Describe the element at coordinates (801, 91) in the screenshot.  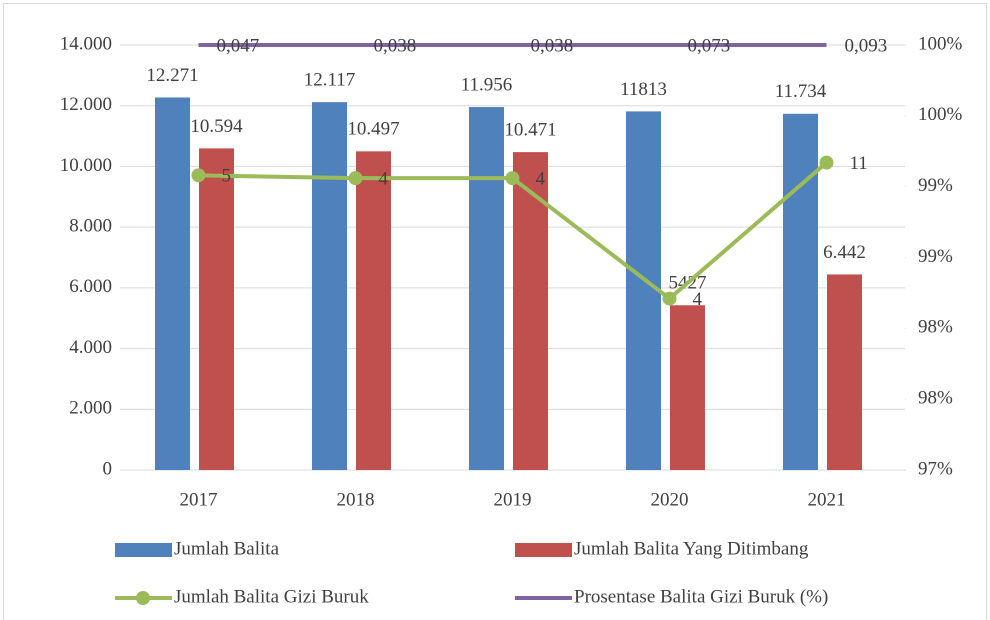
I see `data-label: 11.734` at that location.